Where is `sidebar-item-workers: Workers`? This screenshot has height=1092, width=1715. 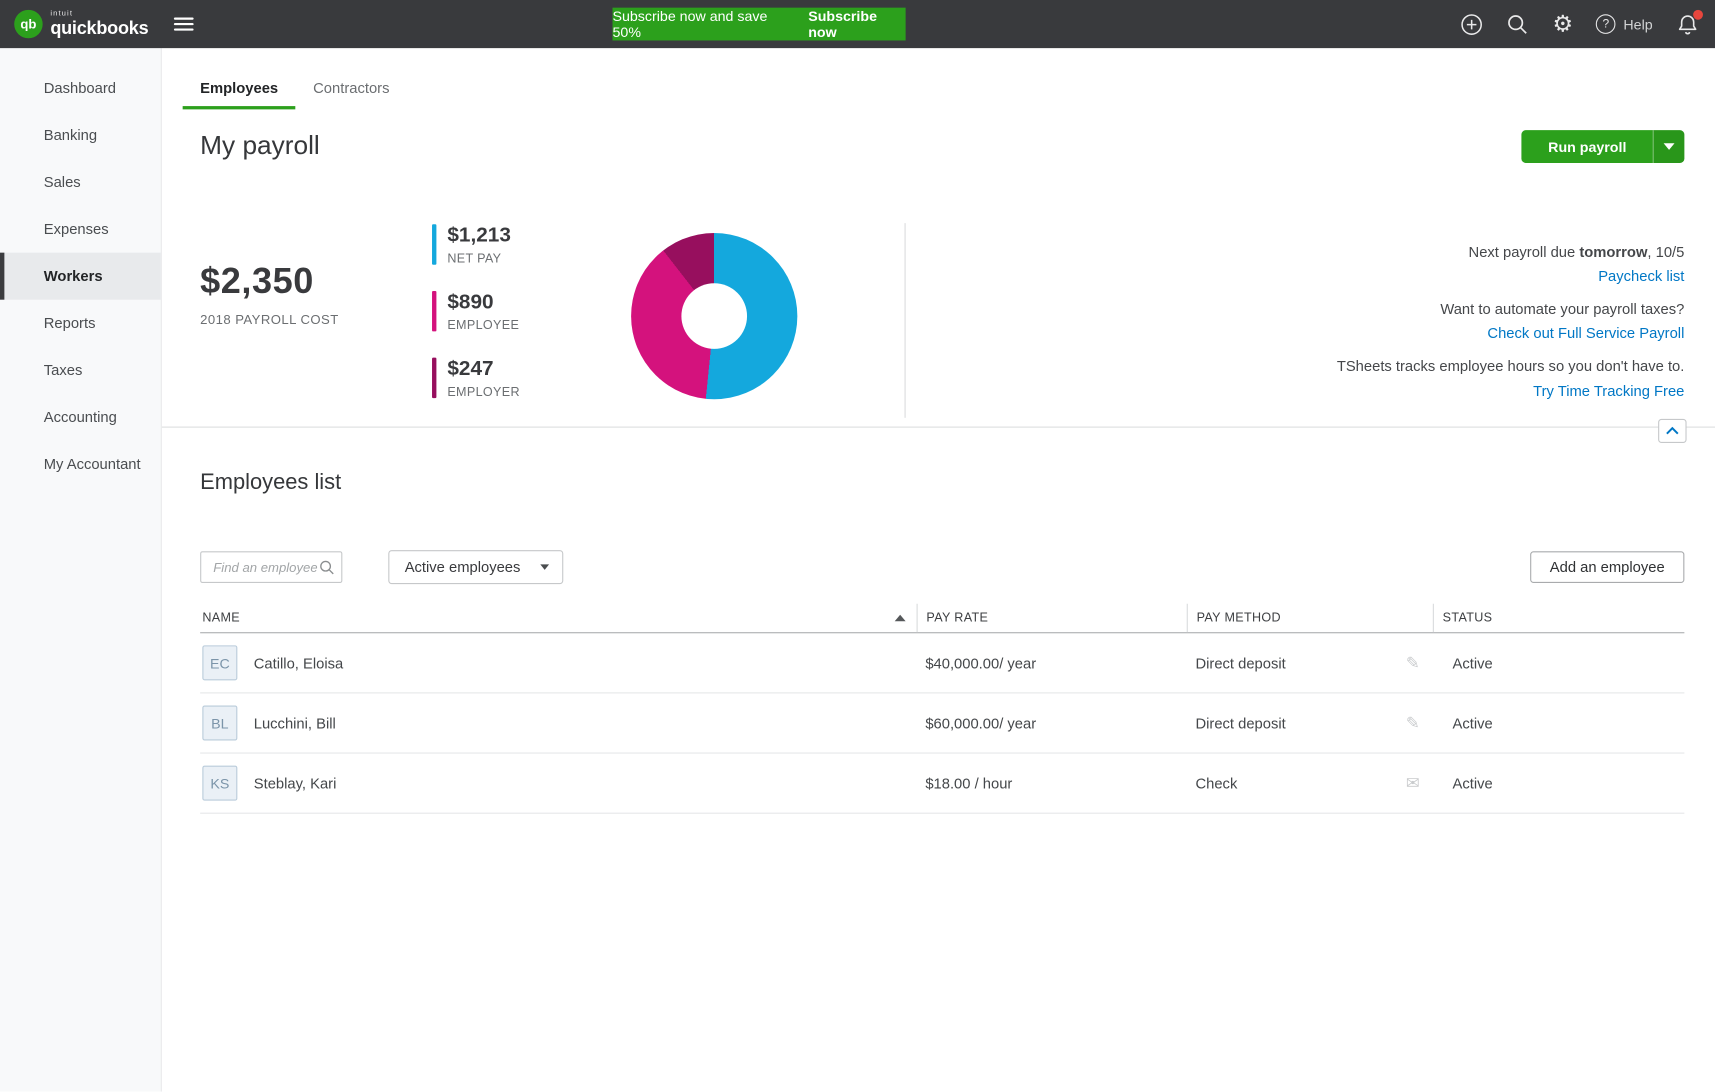 sidebar-item-workers: Workers is located at coordinates (80, 276).